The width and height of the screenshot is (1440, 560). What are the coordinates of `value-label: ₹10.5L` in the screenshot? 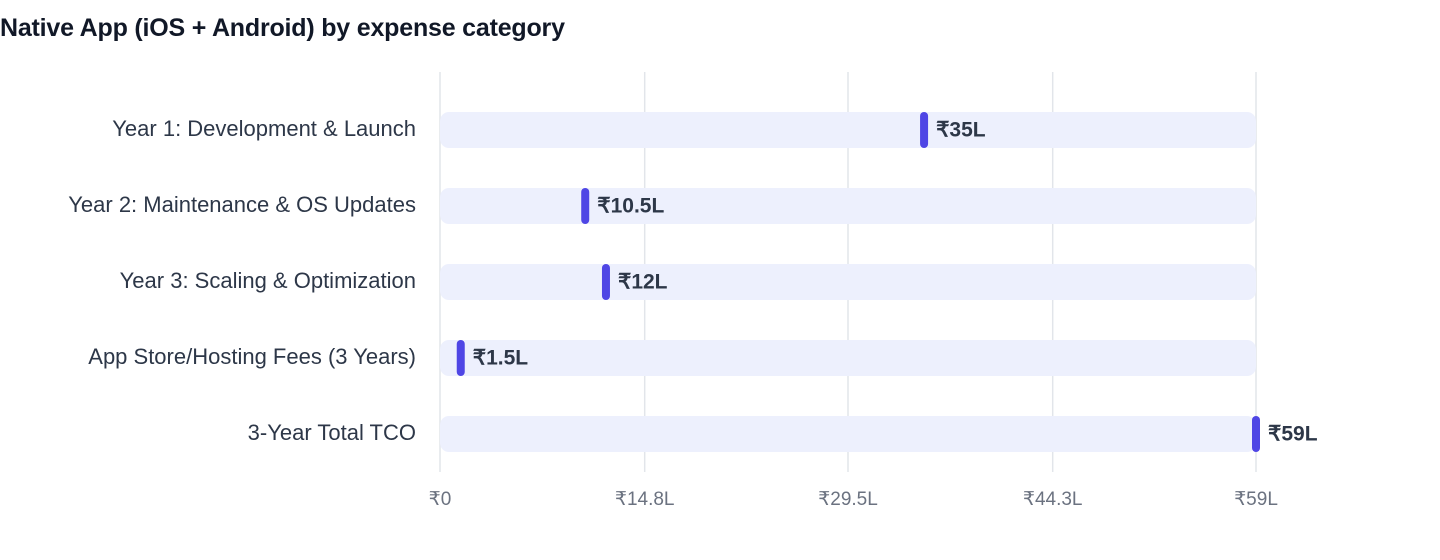 It's located at (630, 206).